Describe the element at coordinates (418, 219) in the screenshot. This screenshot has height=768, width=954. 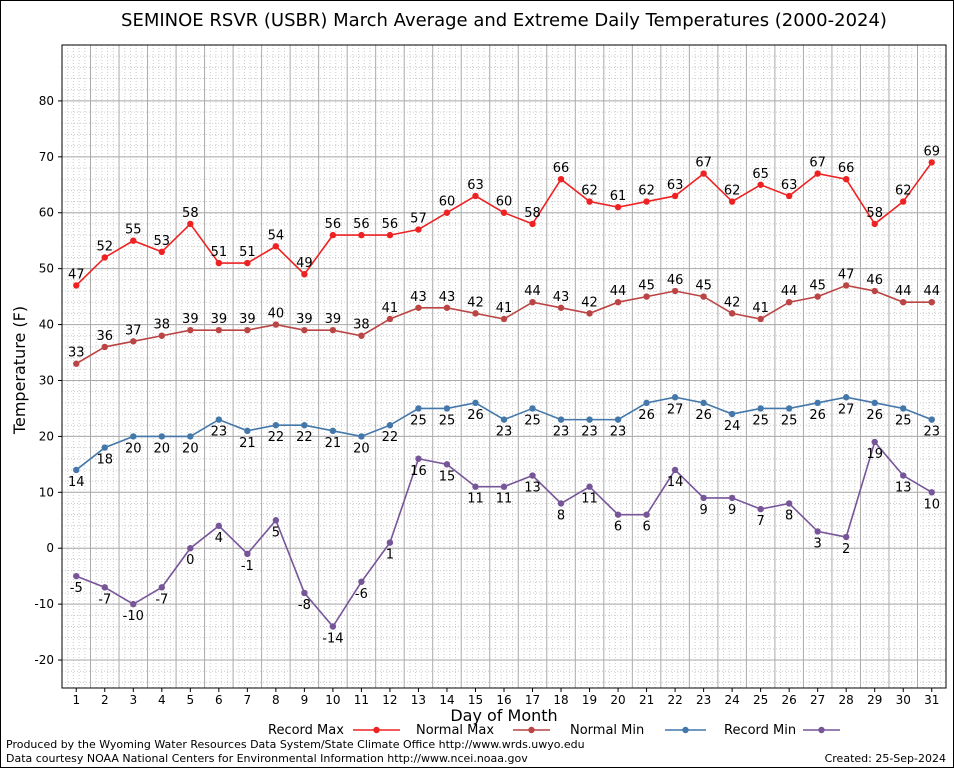
I see `record-max-data-label: 57` at that location.